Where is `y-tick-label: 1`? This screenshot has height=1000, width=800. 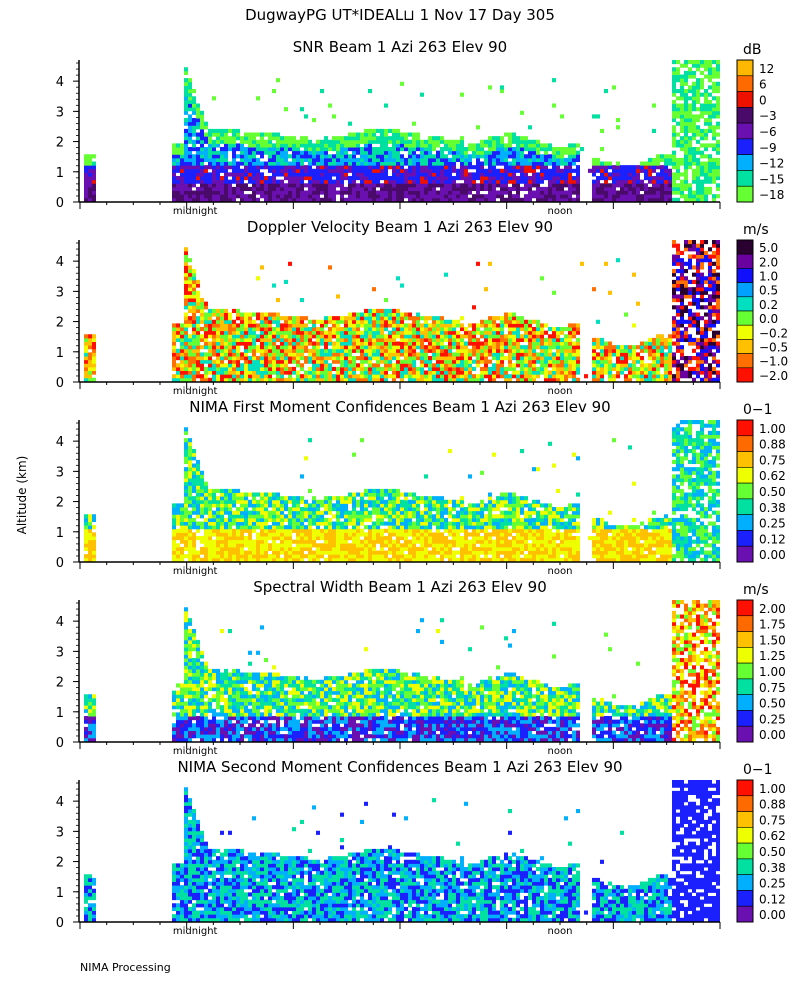
y-tick-label: 1 is located at coordinates (60, 173).